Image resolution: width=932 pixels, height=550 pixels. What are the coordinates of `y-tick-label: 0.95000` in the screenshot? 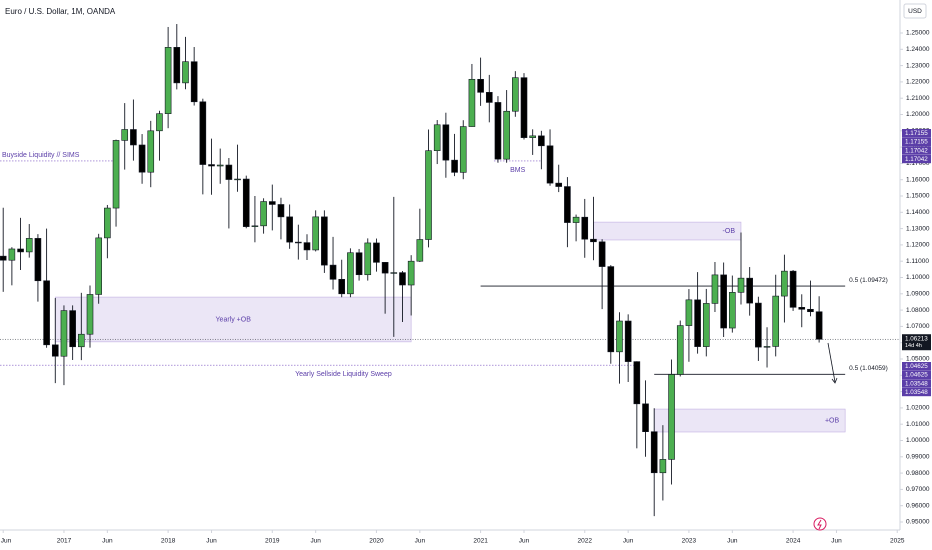 It's located at (918, 522).